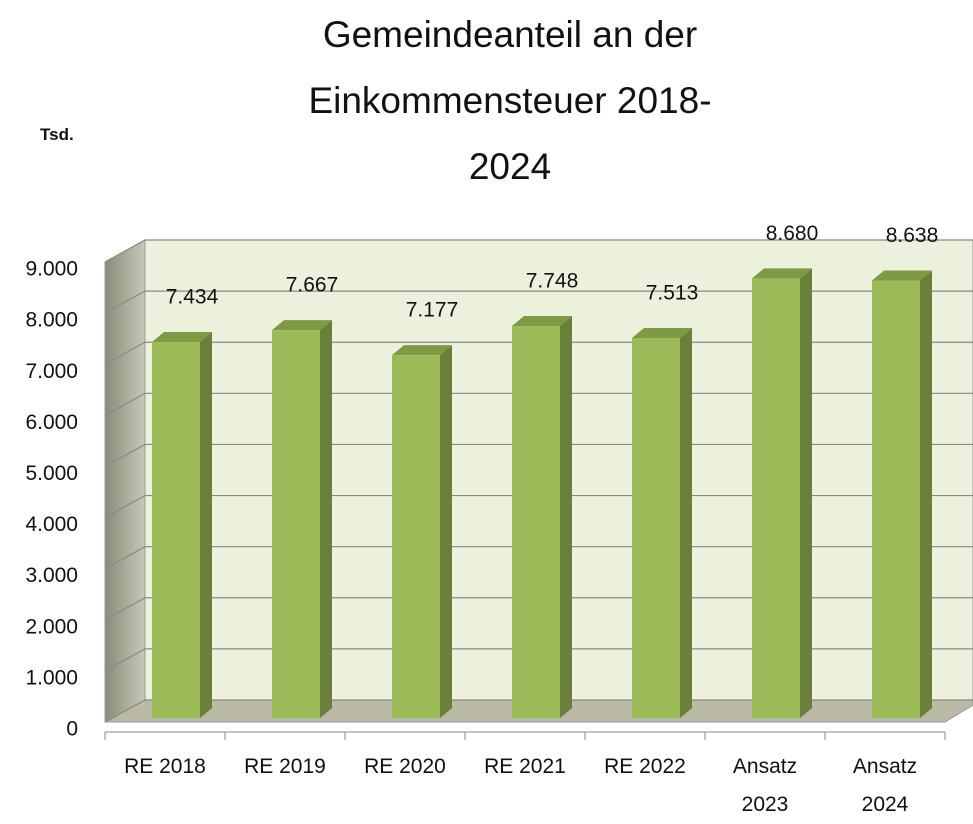 The height and width of the screenshot is (824, 973). I want to click on y-tick-label: 7.000, so click(51, 371).